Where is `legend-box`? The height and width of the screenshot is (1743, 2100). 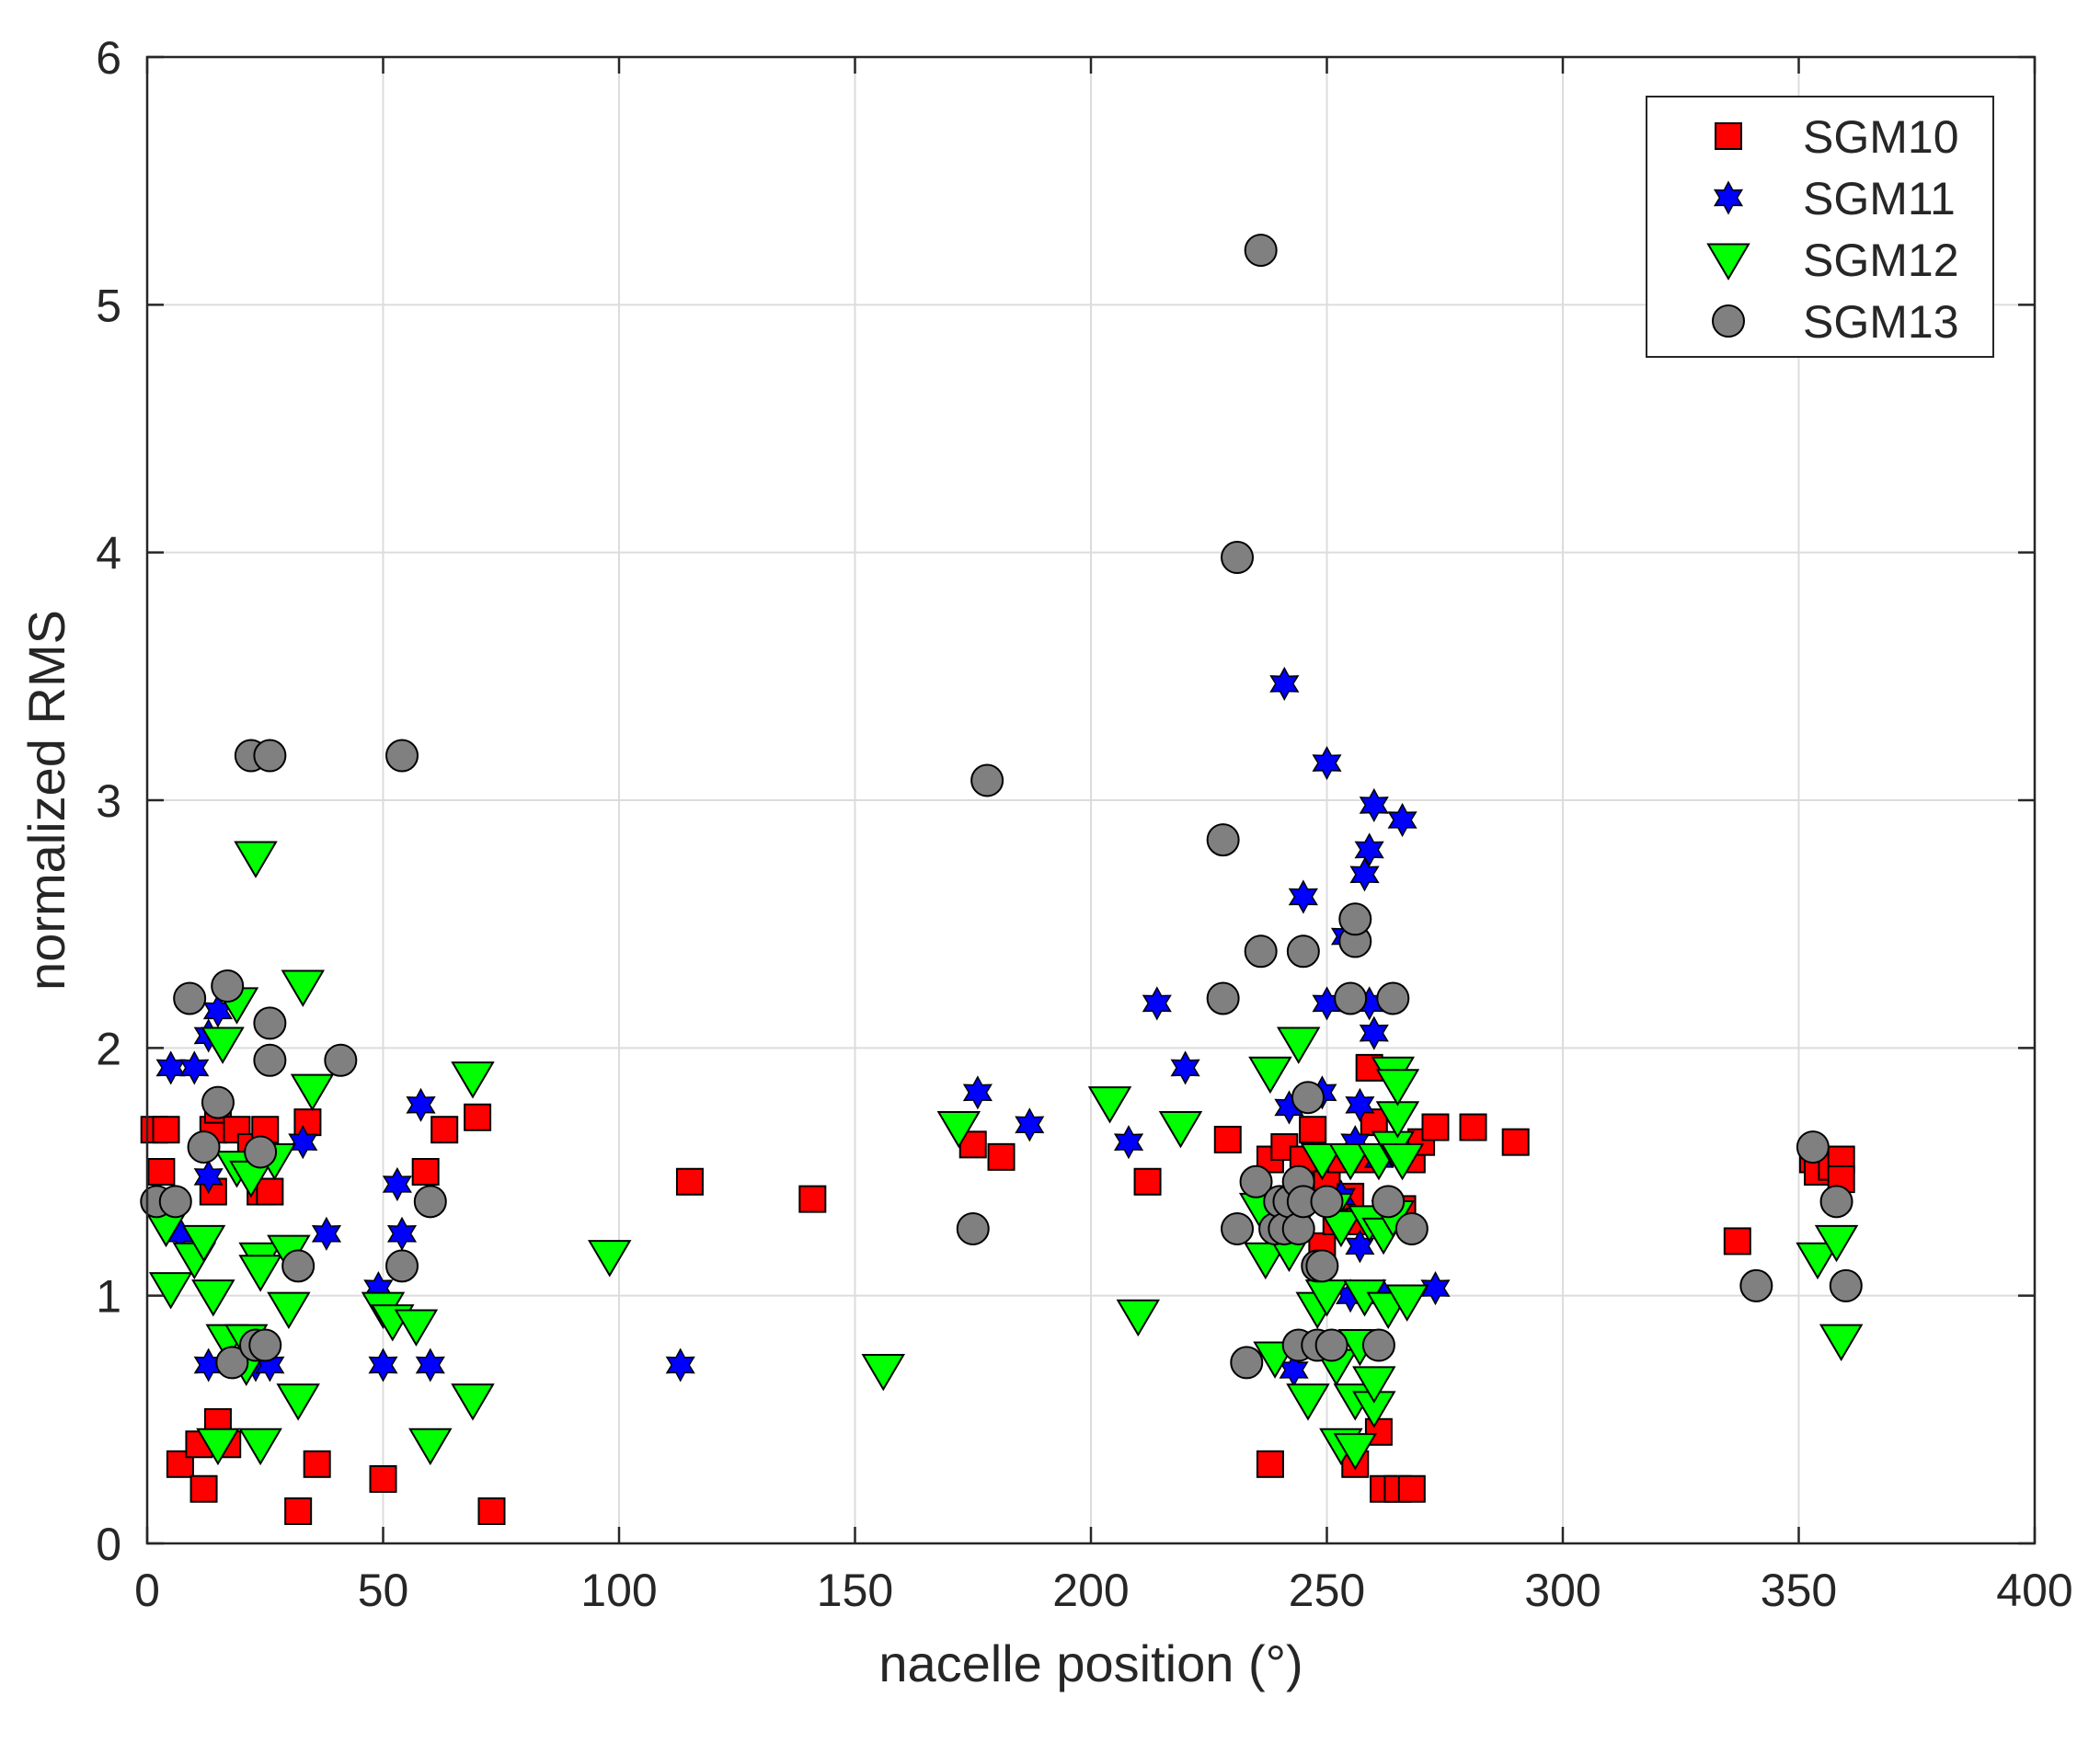
legend-box is located at coordinates (1820, 227).